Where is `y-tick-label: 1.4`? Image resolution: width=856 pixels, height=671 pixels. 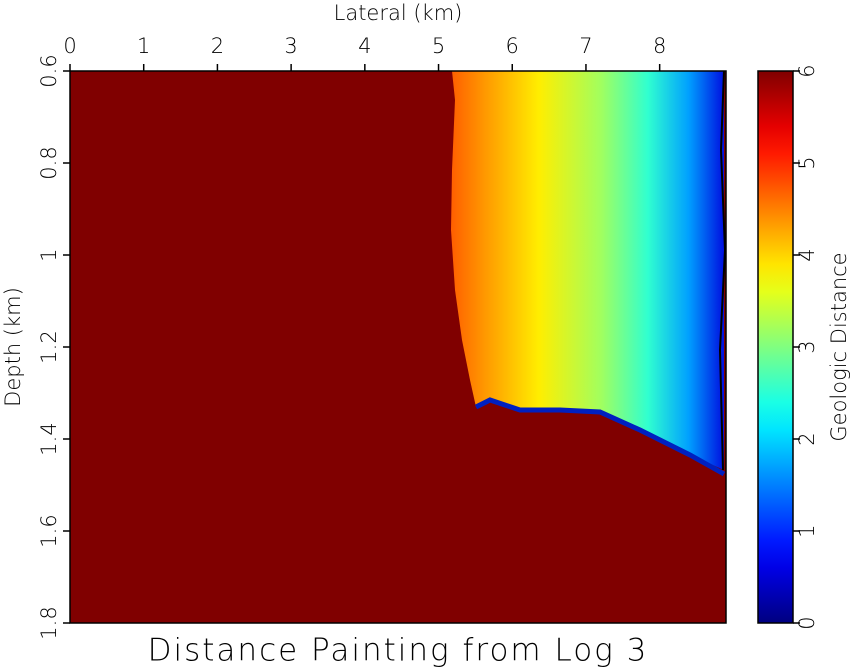
y-tick-label: 1.4 is located at coordinates (49, 438).